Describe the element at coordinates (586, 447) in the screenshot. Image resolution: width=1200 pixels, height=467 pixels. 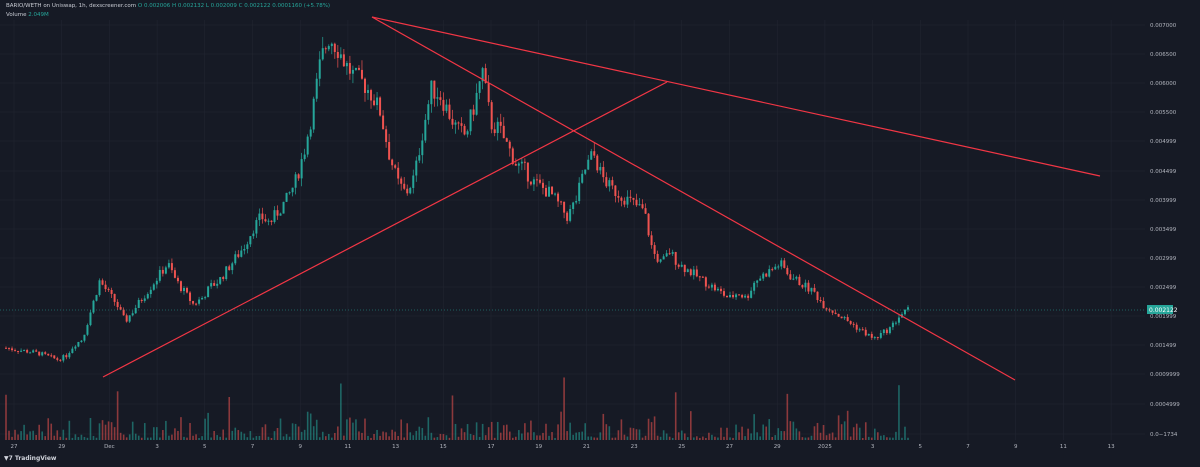
I see `x-tick-label: 21` at that location.